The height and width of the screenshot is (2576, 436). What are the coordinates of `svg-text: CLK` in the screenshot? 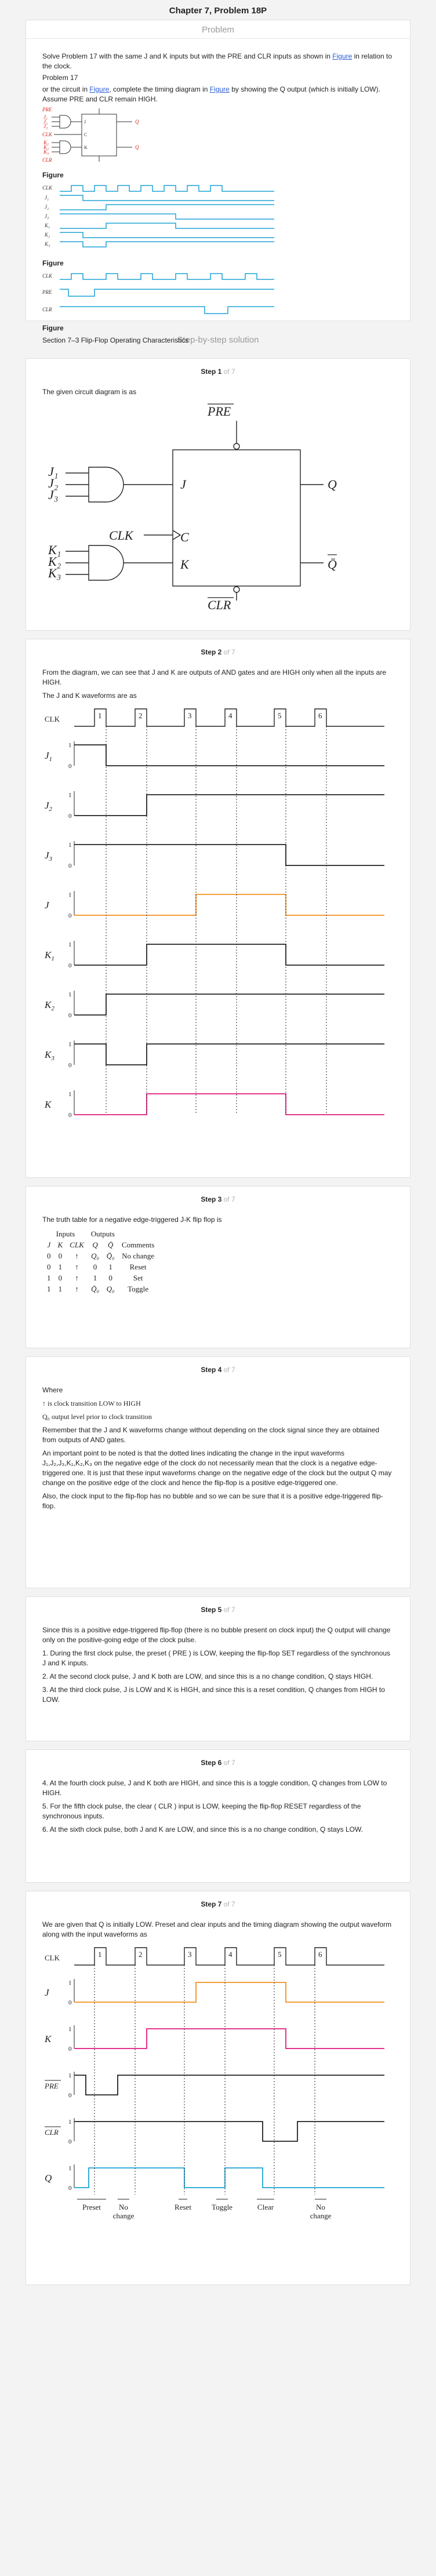 It's located at (47, 276).